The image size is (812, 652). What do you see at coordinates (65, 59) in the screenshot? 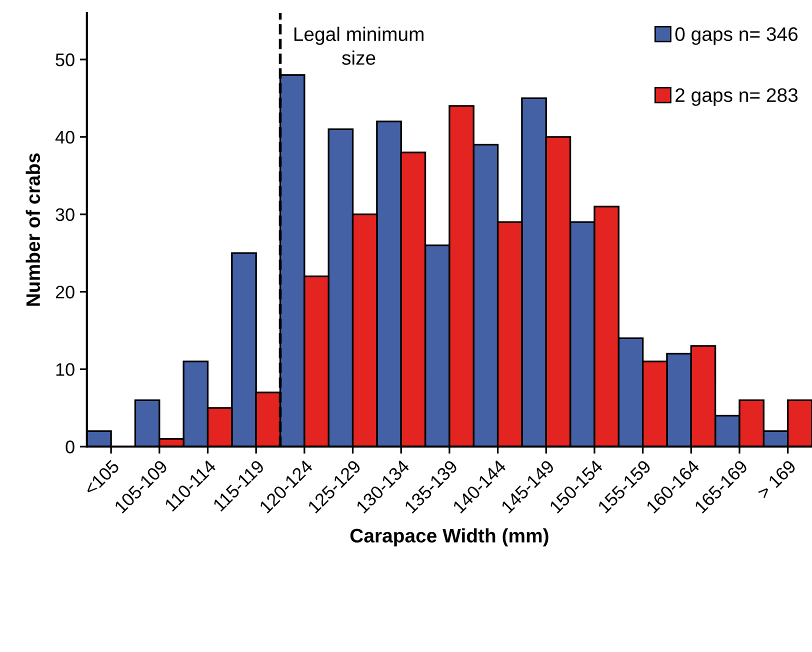
I see `y-tick-label: 50` at bounding box center [65, 59].